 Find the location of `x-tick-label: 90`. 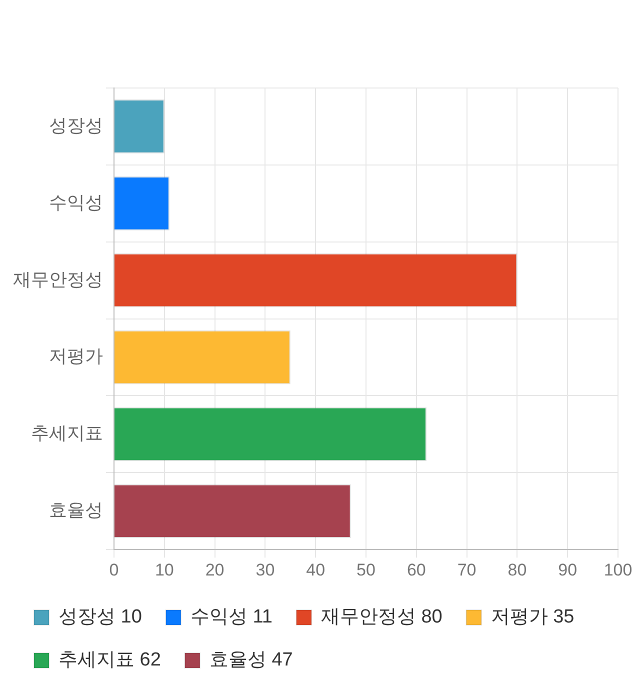

x-tick-label: 90 is located at coordinates (568, 570).